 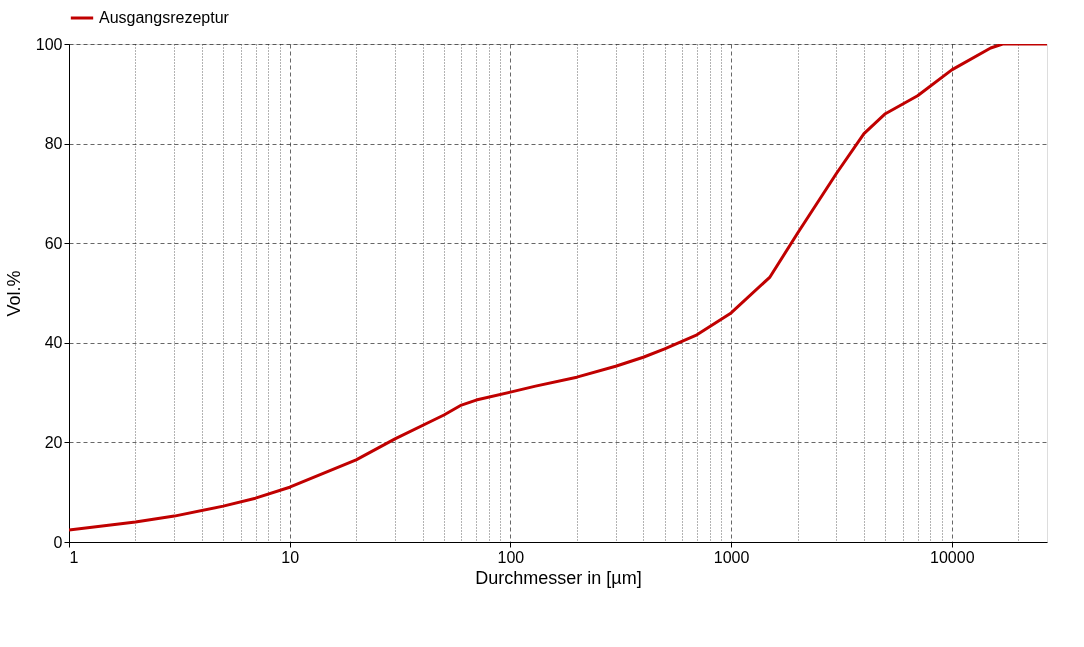 I want to click on x-tick-label: 1000, so click(x=731, y=557).